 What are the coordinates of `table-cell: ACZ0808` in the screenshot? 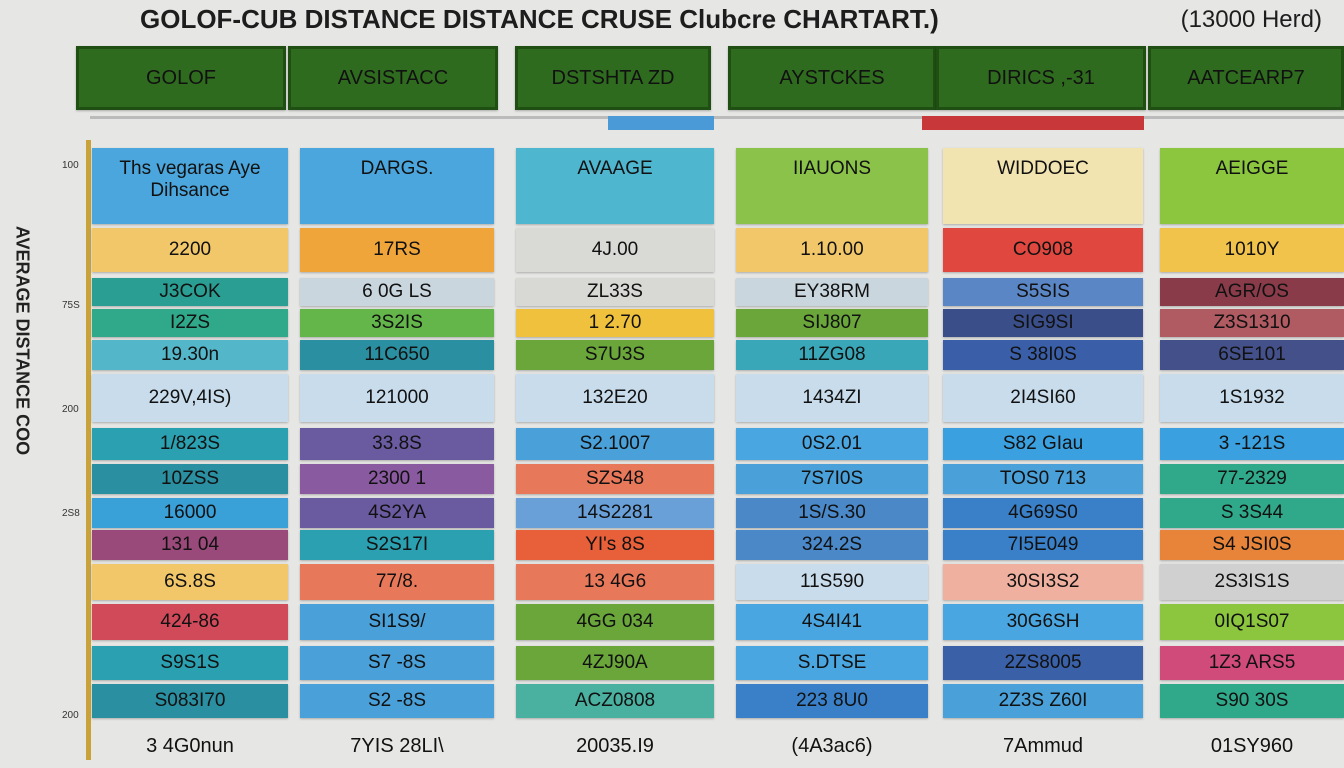 It's located at (615, 701).